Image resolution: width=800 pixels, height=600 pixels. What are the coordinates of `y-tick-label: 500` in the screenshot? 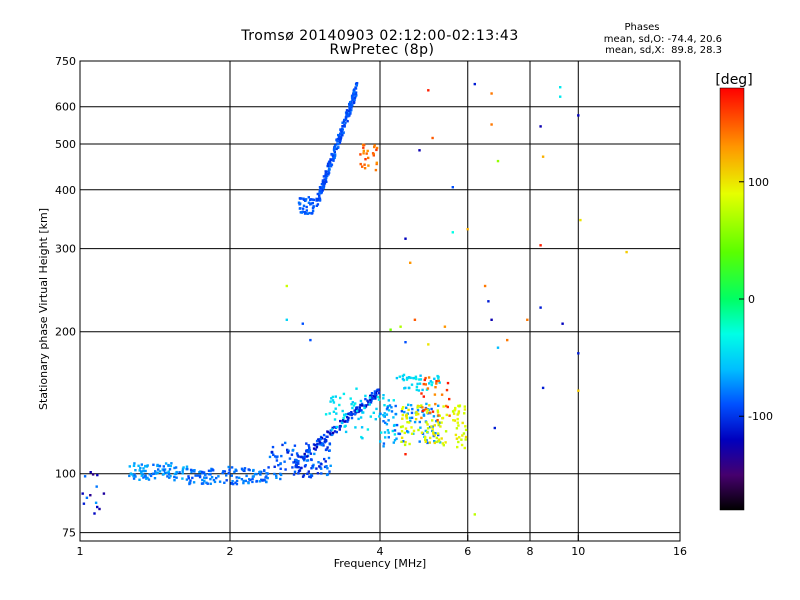 It's located at (65, 144).